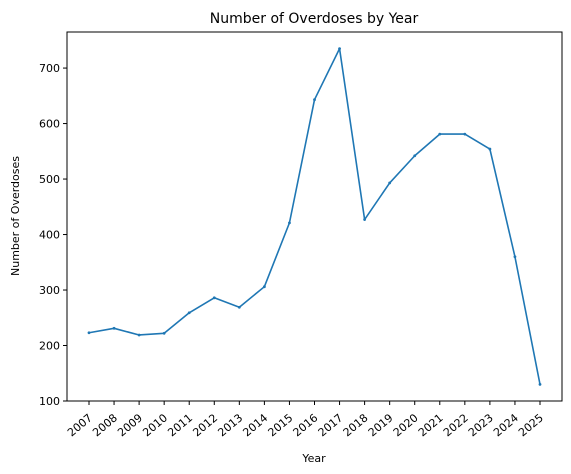 The width and height of the screenshot is (571, 474). What do you see at coordinates (331, 425) in the screenshot?
I see `x-tick-label: 2017` at bounding box center [331, 425].